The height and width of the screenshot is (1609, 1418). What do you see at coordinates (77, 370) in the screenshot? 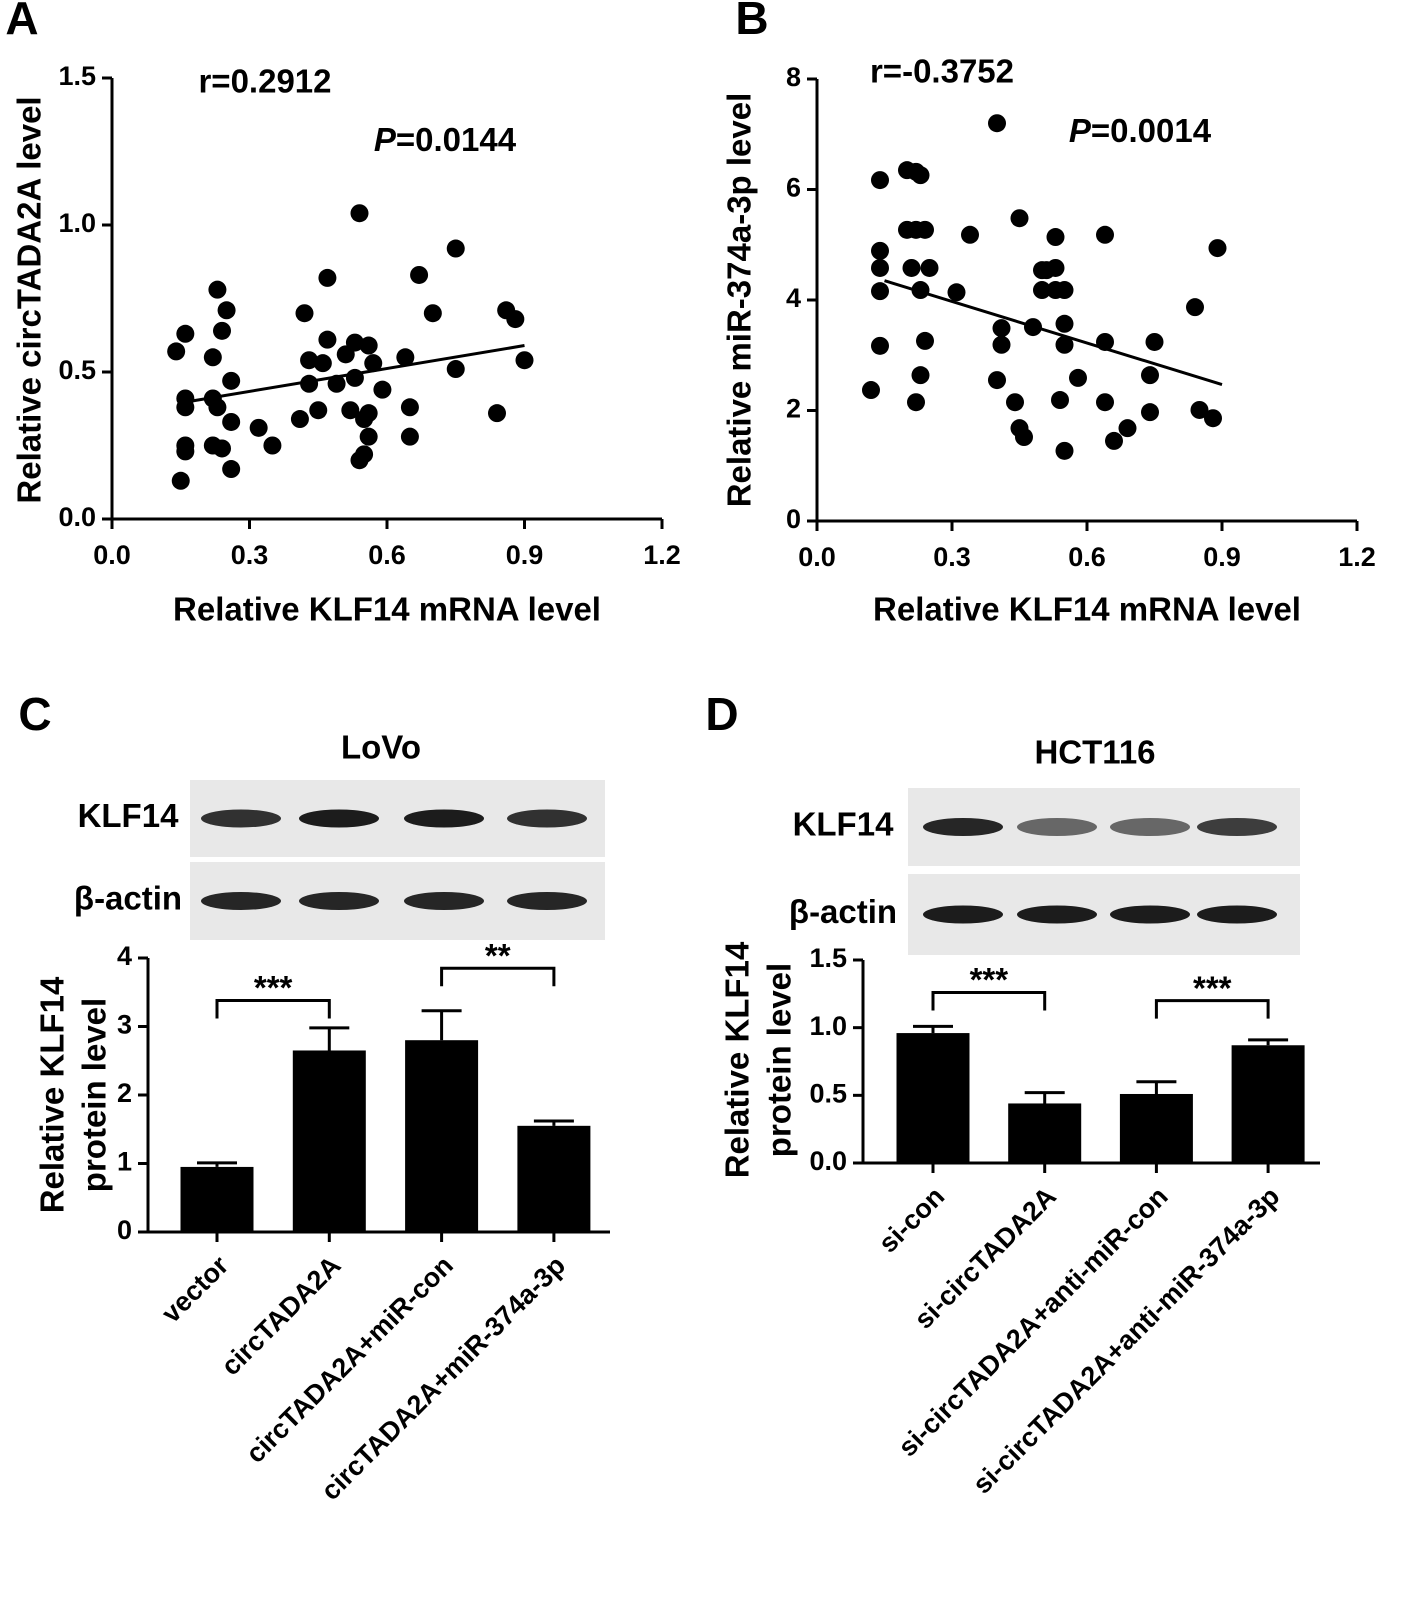
I see `y-tick-label: 0.5` at bounding box center [77, 370].